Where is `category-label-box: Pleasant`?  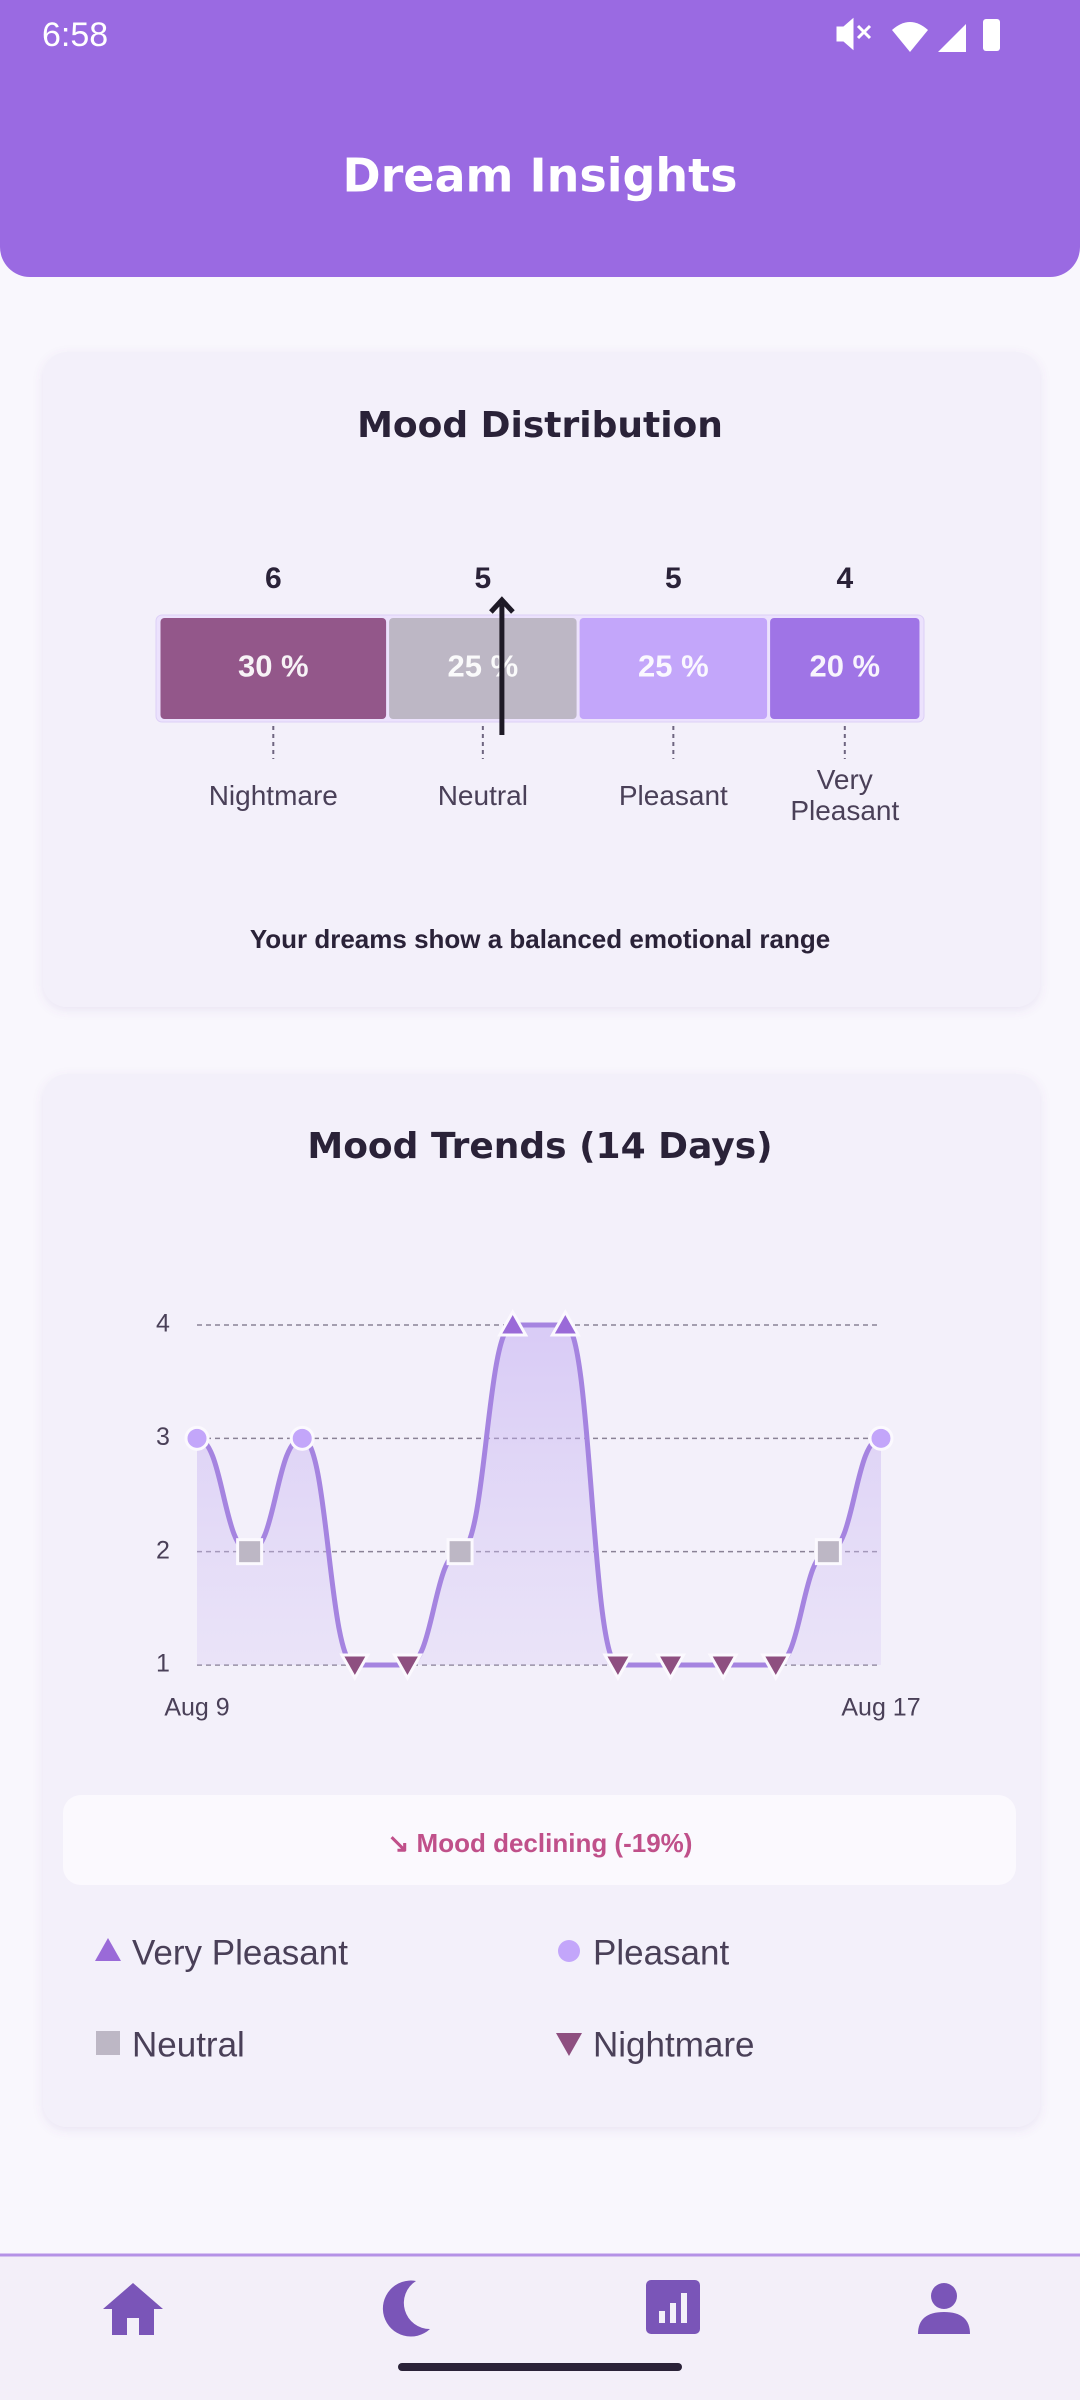
category-label-box: Pleasant is located at coordinates (673, 795).